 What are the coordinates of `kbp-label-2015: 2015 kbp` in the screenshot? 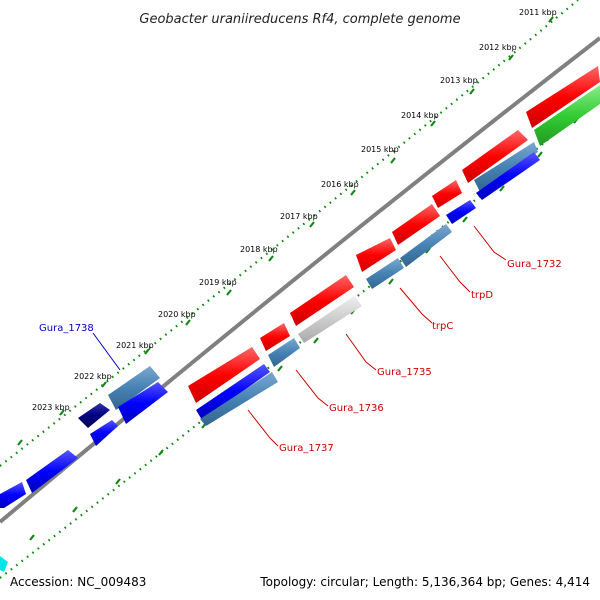 It's located at (380, 149).